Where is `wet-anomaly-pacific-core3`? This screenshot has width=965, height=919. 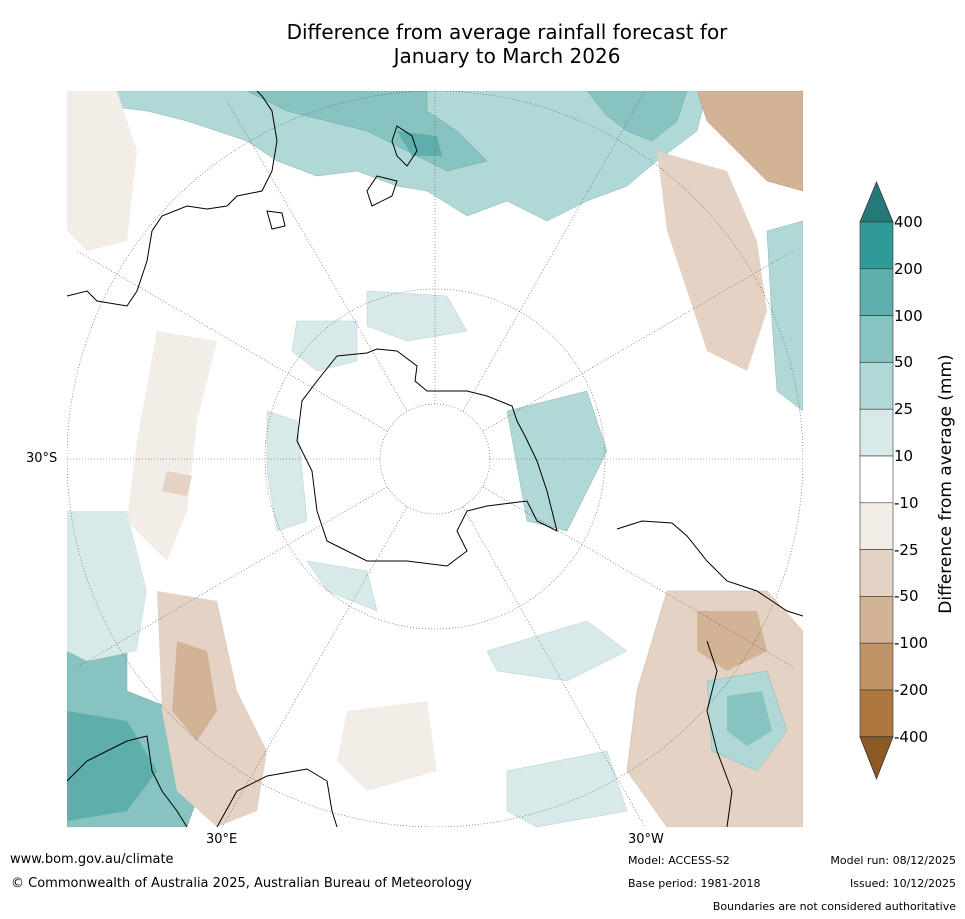 wet-anomaly-pacific-core3 is located at coordinates (419, 143).